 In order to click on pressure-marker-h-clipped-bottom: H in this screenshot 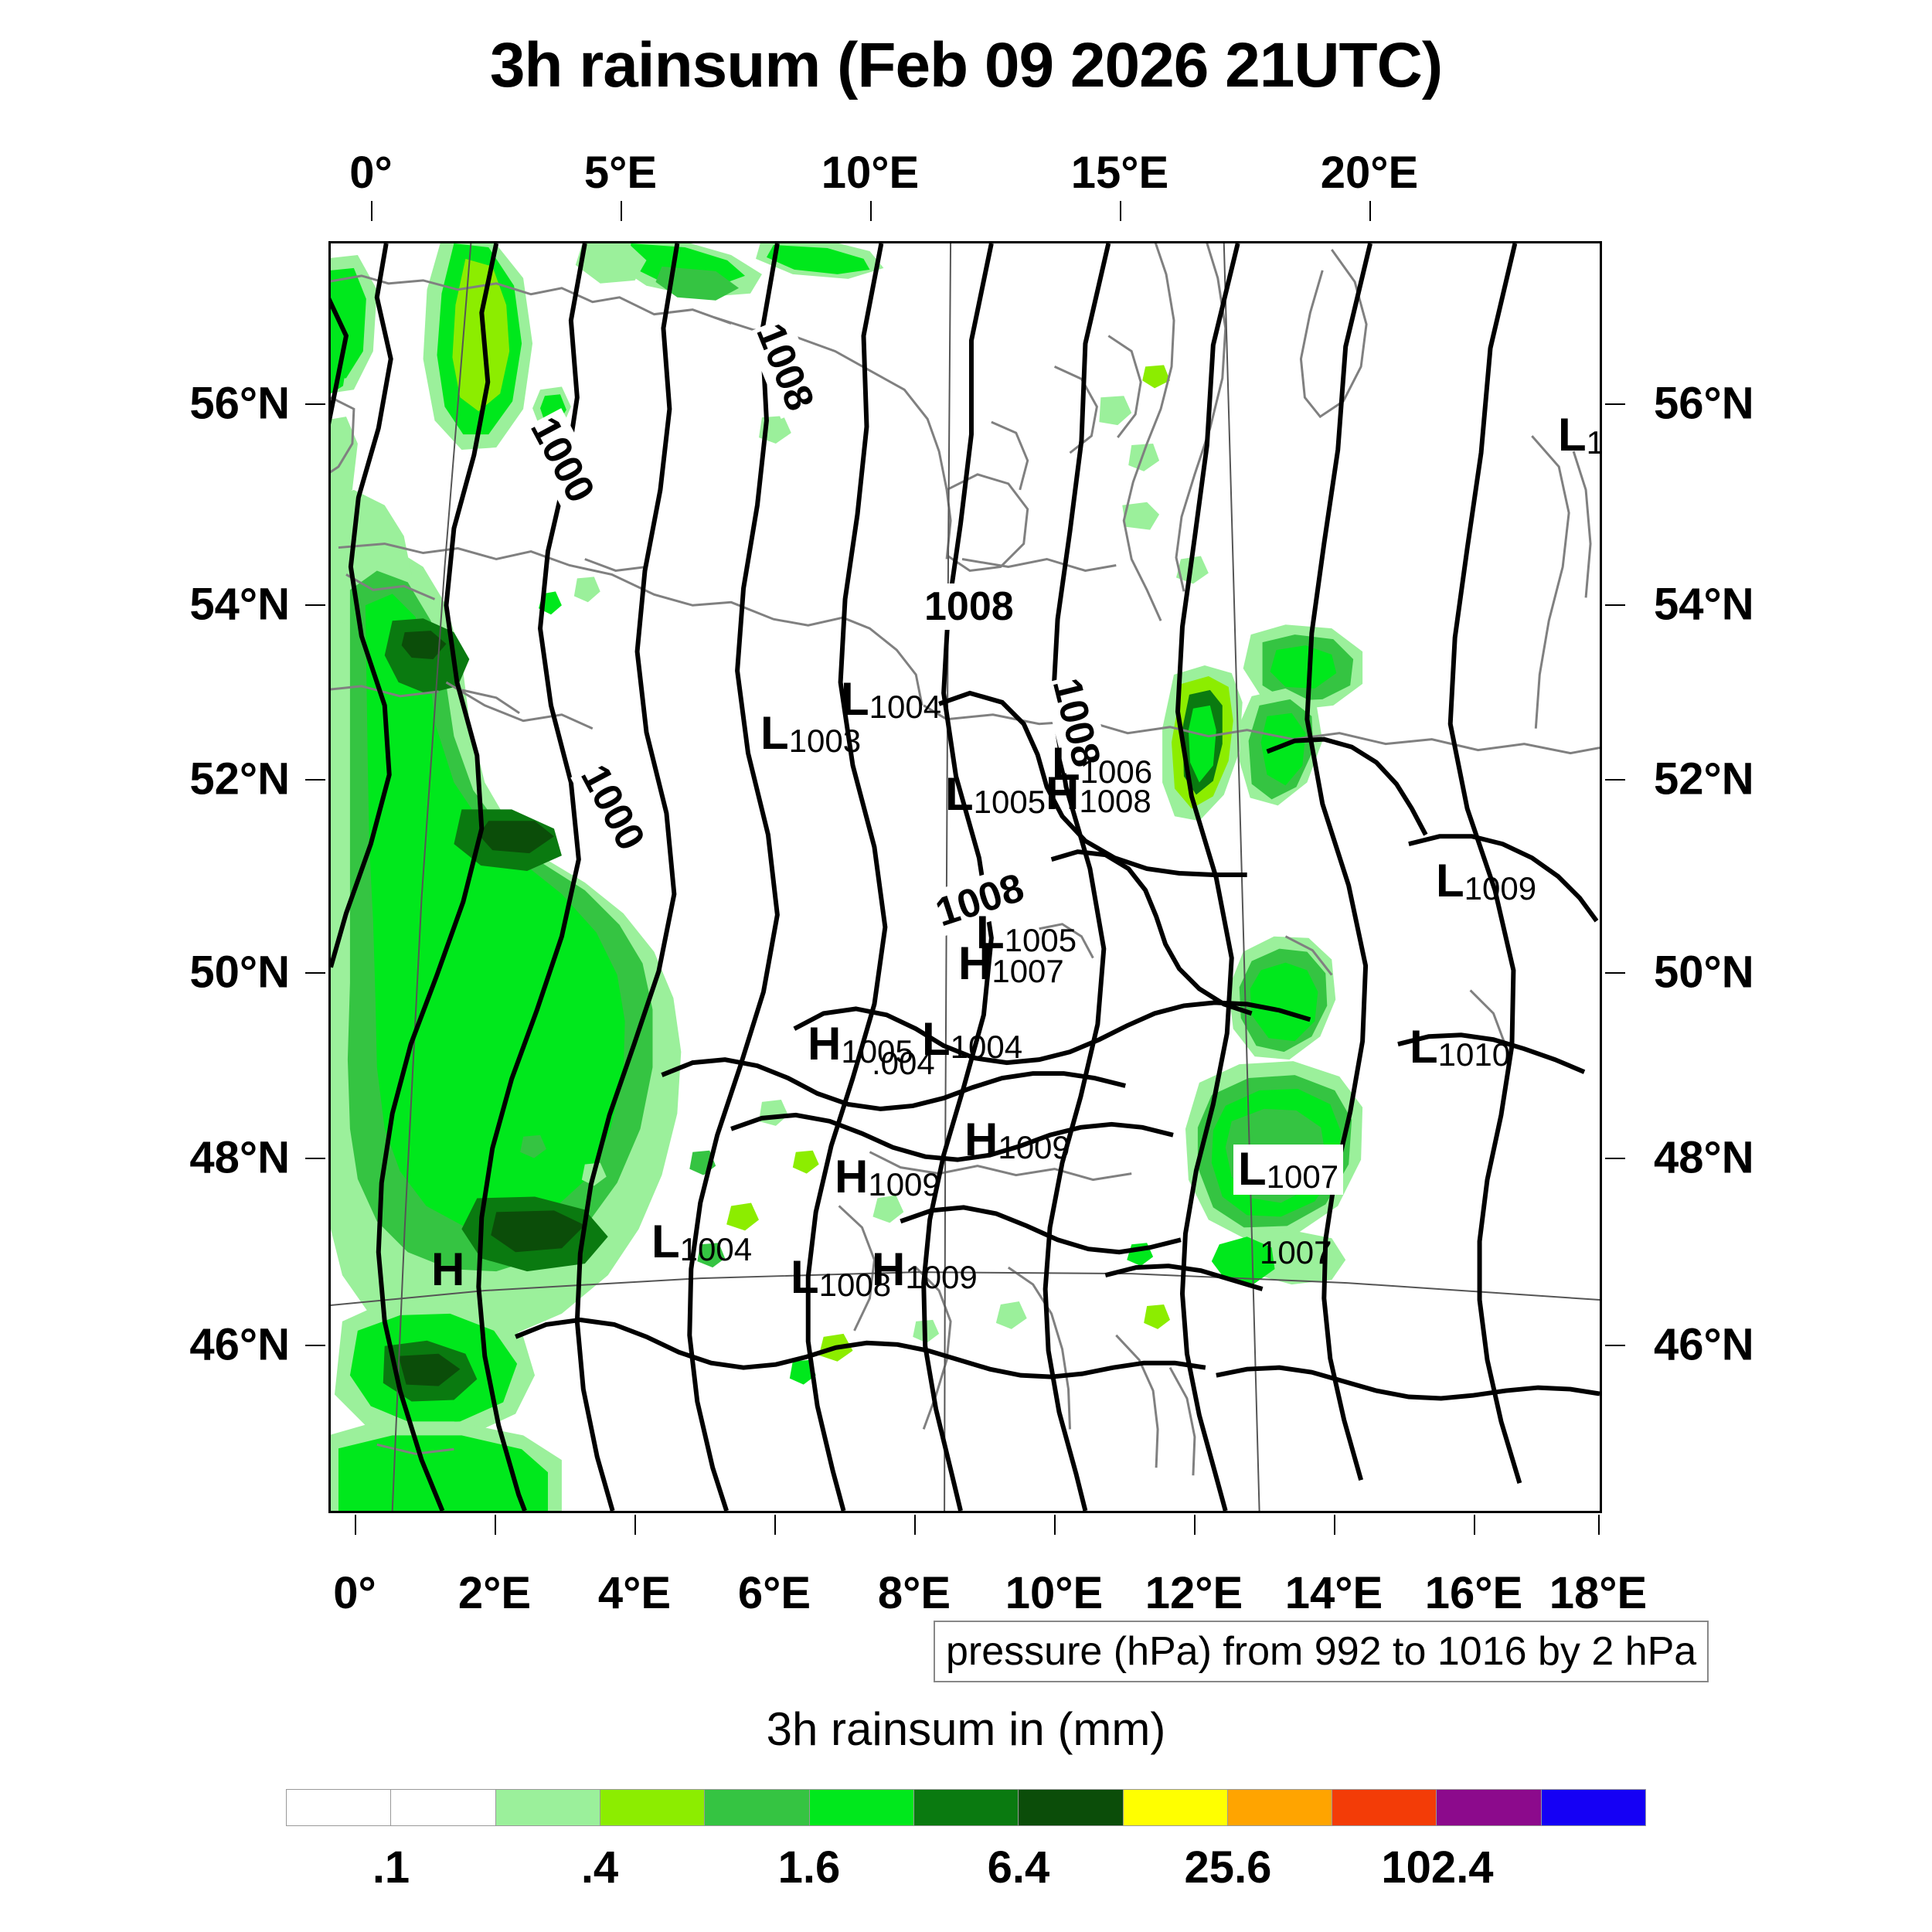, I will do `click(447, 1270)`.